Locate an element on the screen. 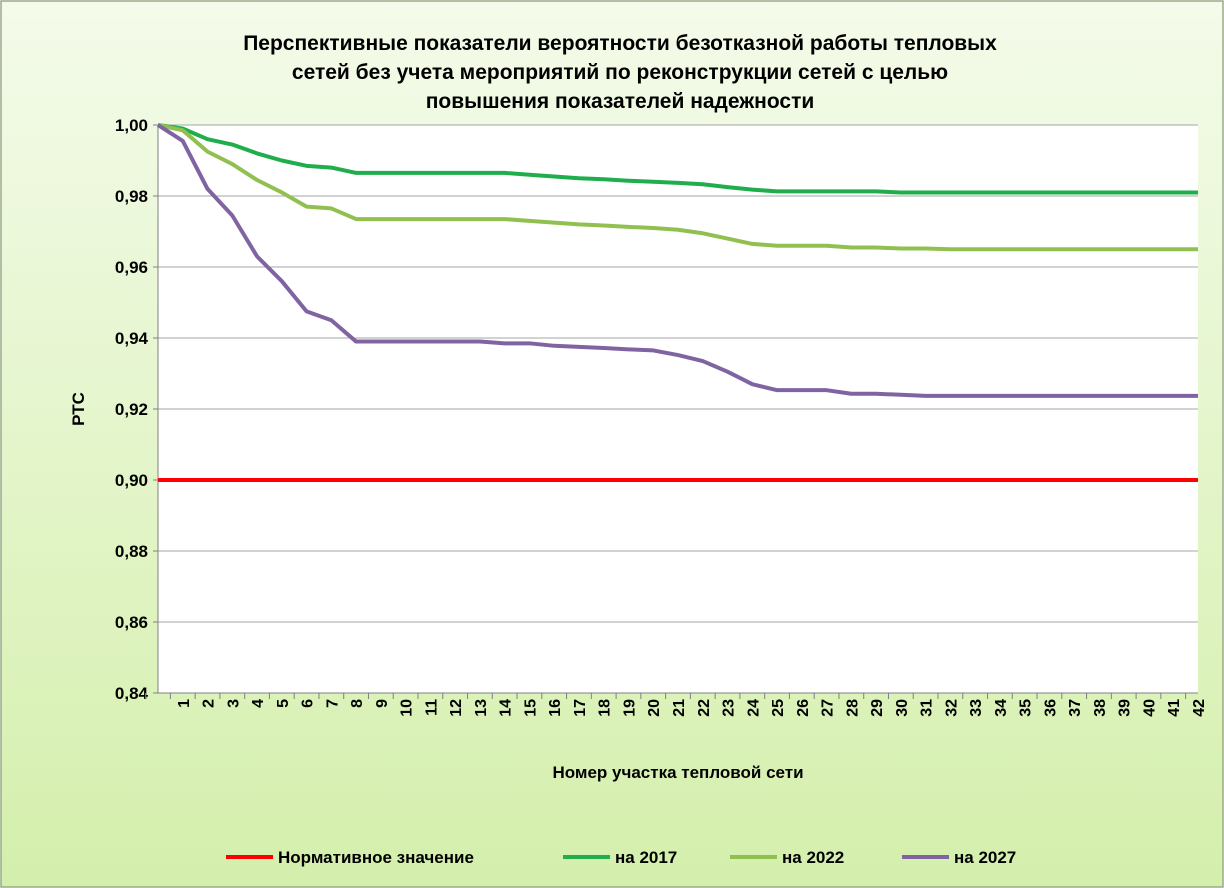 Image resolution: width=1224 pixels, height=888 pixels. x-tick-label: 2 is located at coordinates (209, 703).